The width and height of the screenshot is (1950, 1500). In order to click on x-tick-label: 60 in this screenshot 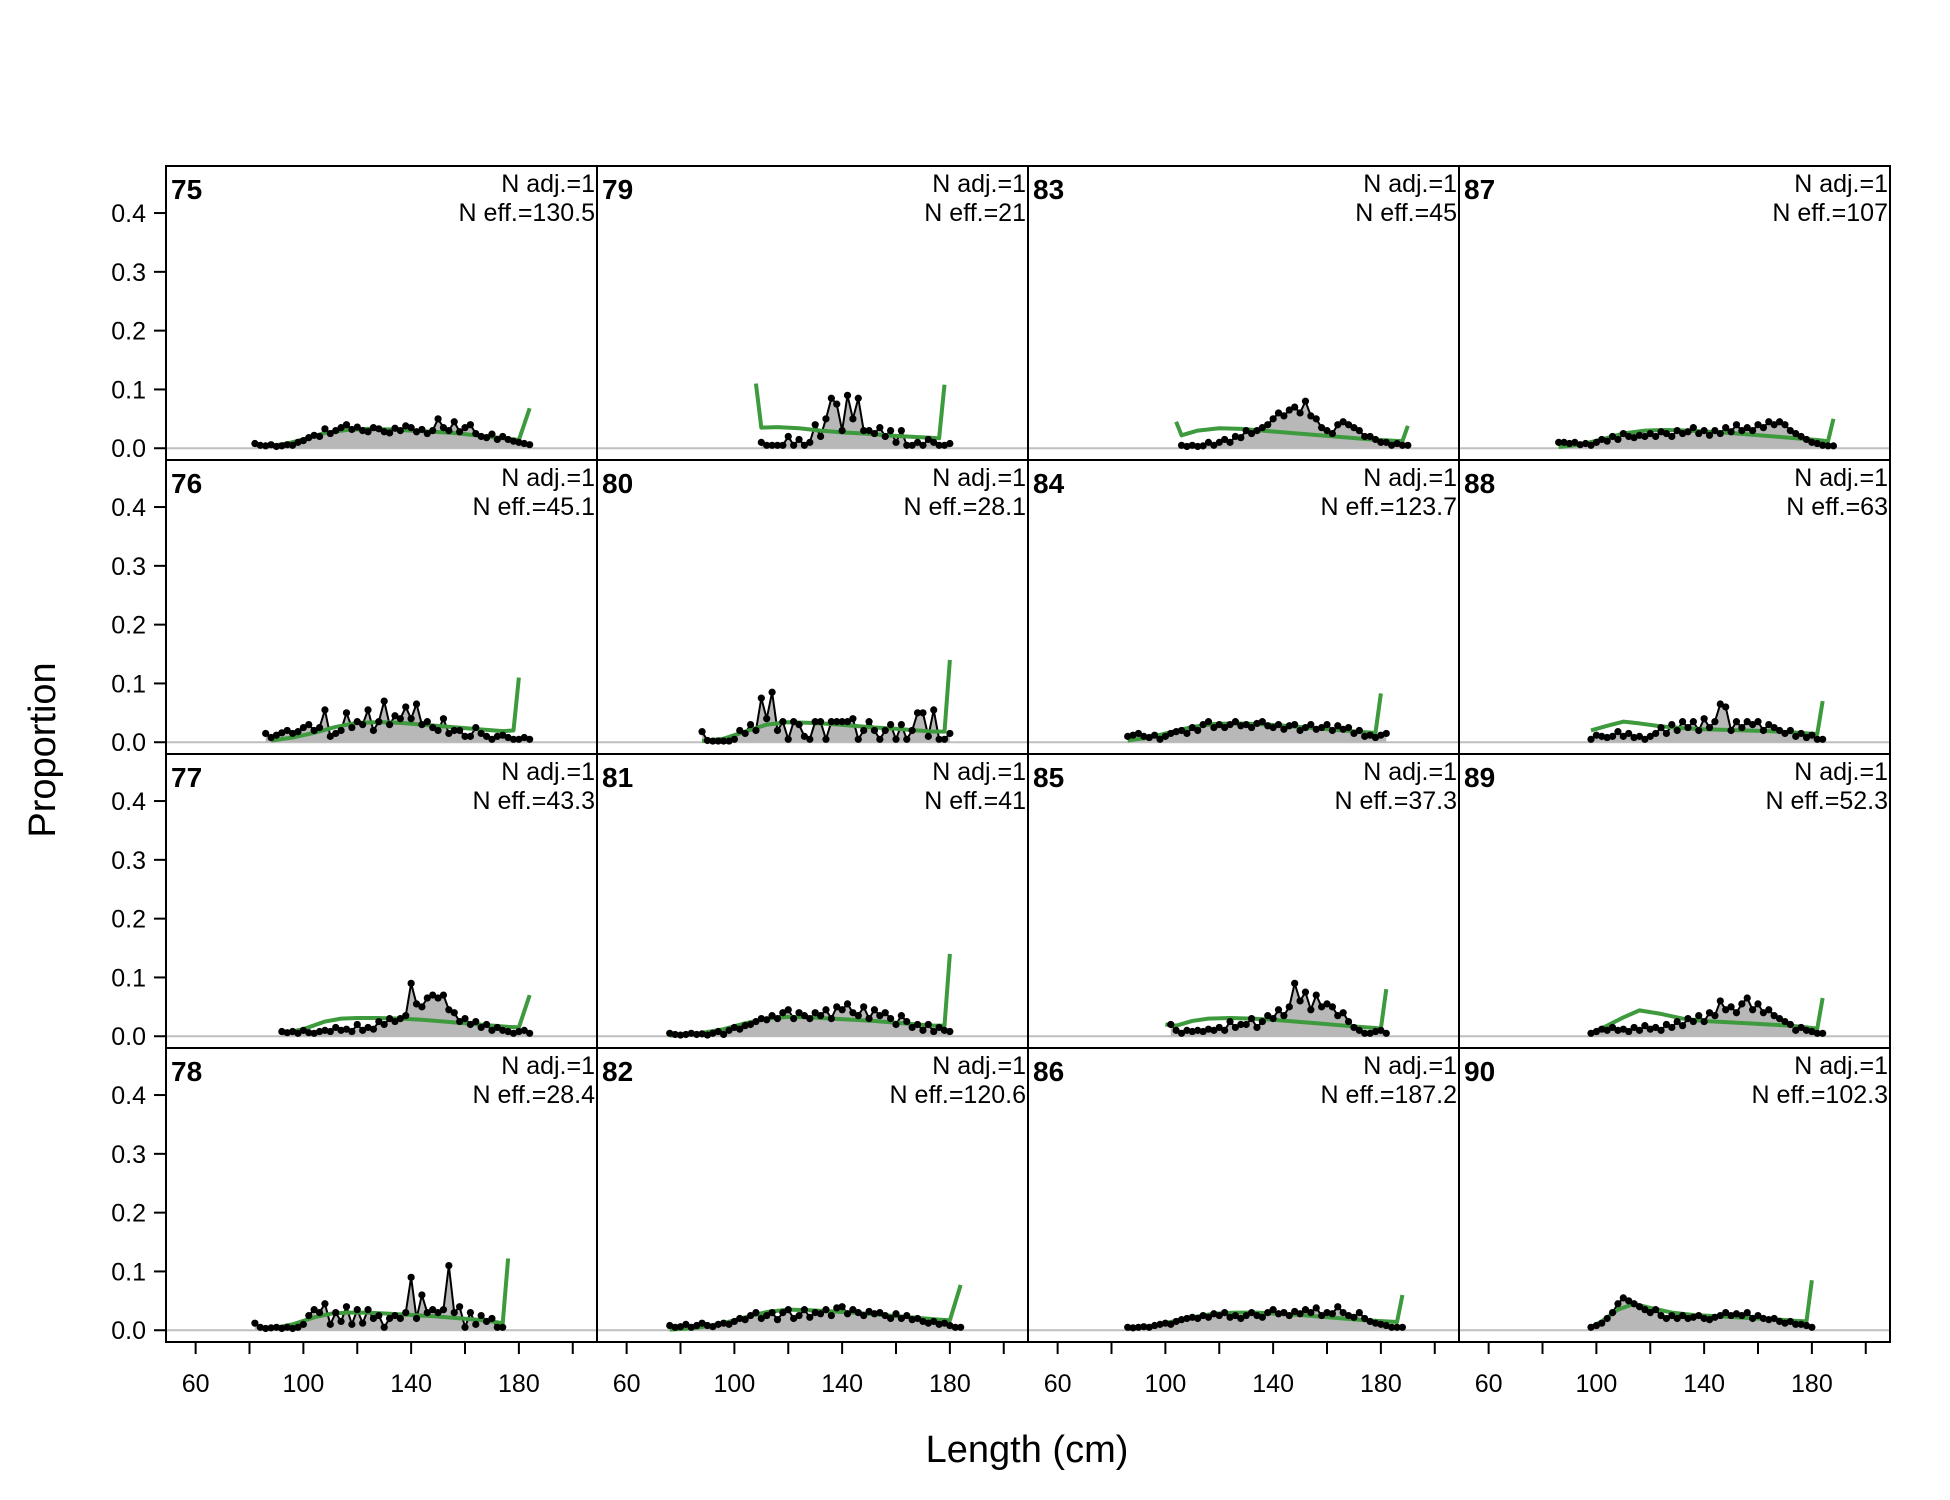, I will do `click(627, 1384)`.